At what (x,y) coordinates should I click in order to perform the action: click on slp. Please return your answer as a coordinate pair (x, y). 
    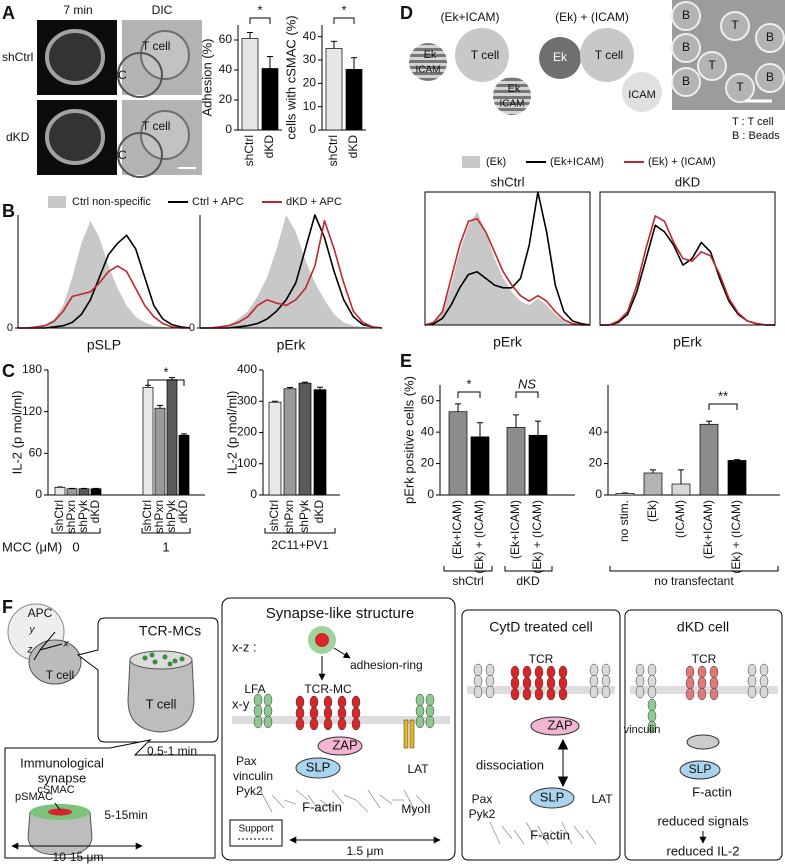
    Looking at the image, I should click on (700, 770).